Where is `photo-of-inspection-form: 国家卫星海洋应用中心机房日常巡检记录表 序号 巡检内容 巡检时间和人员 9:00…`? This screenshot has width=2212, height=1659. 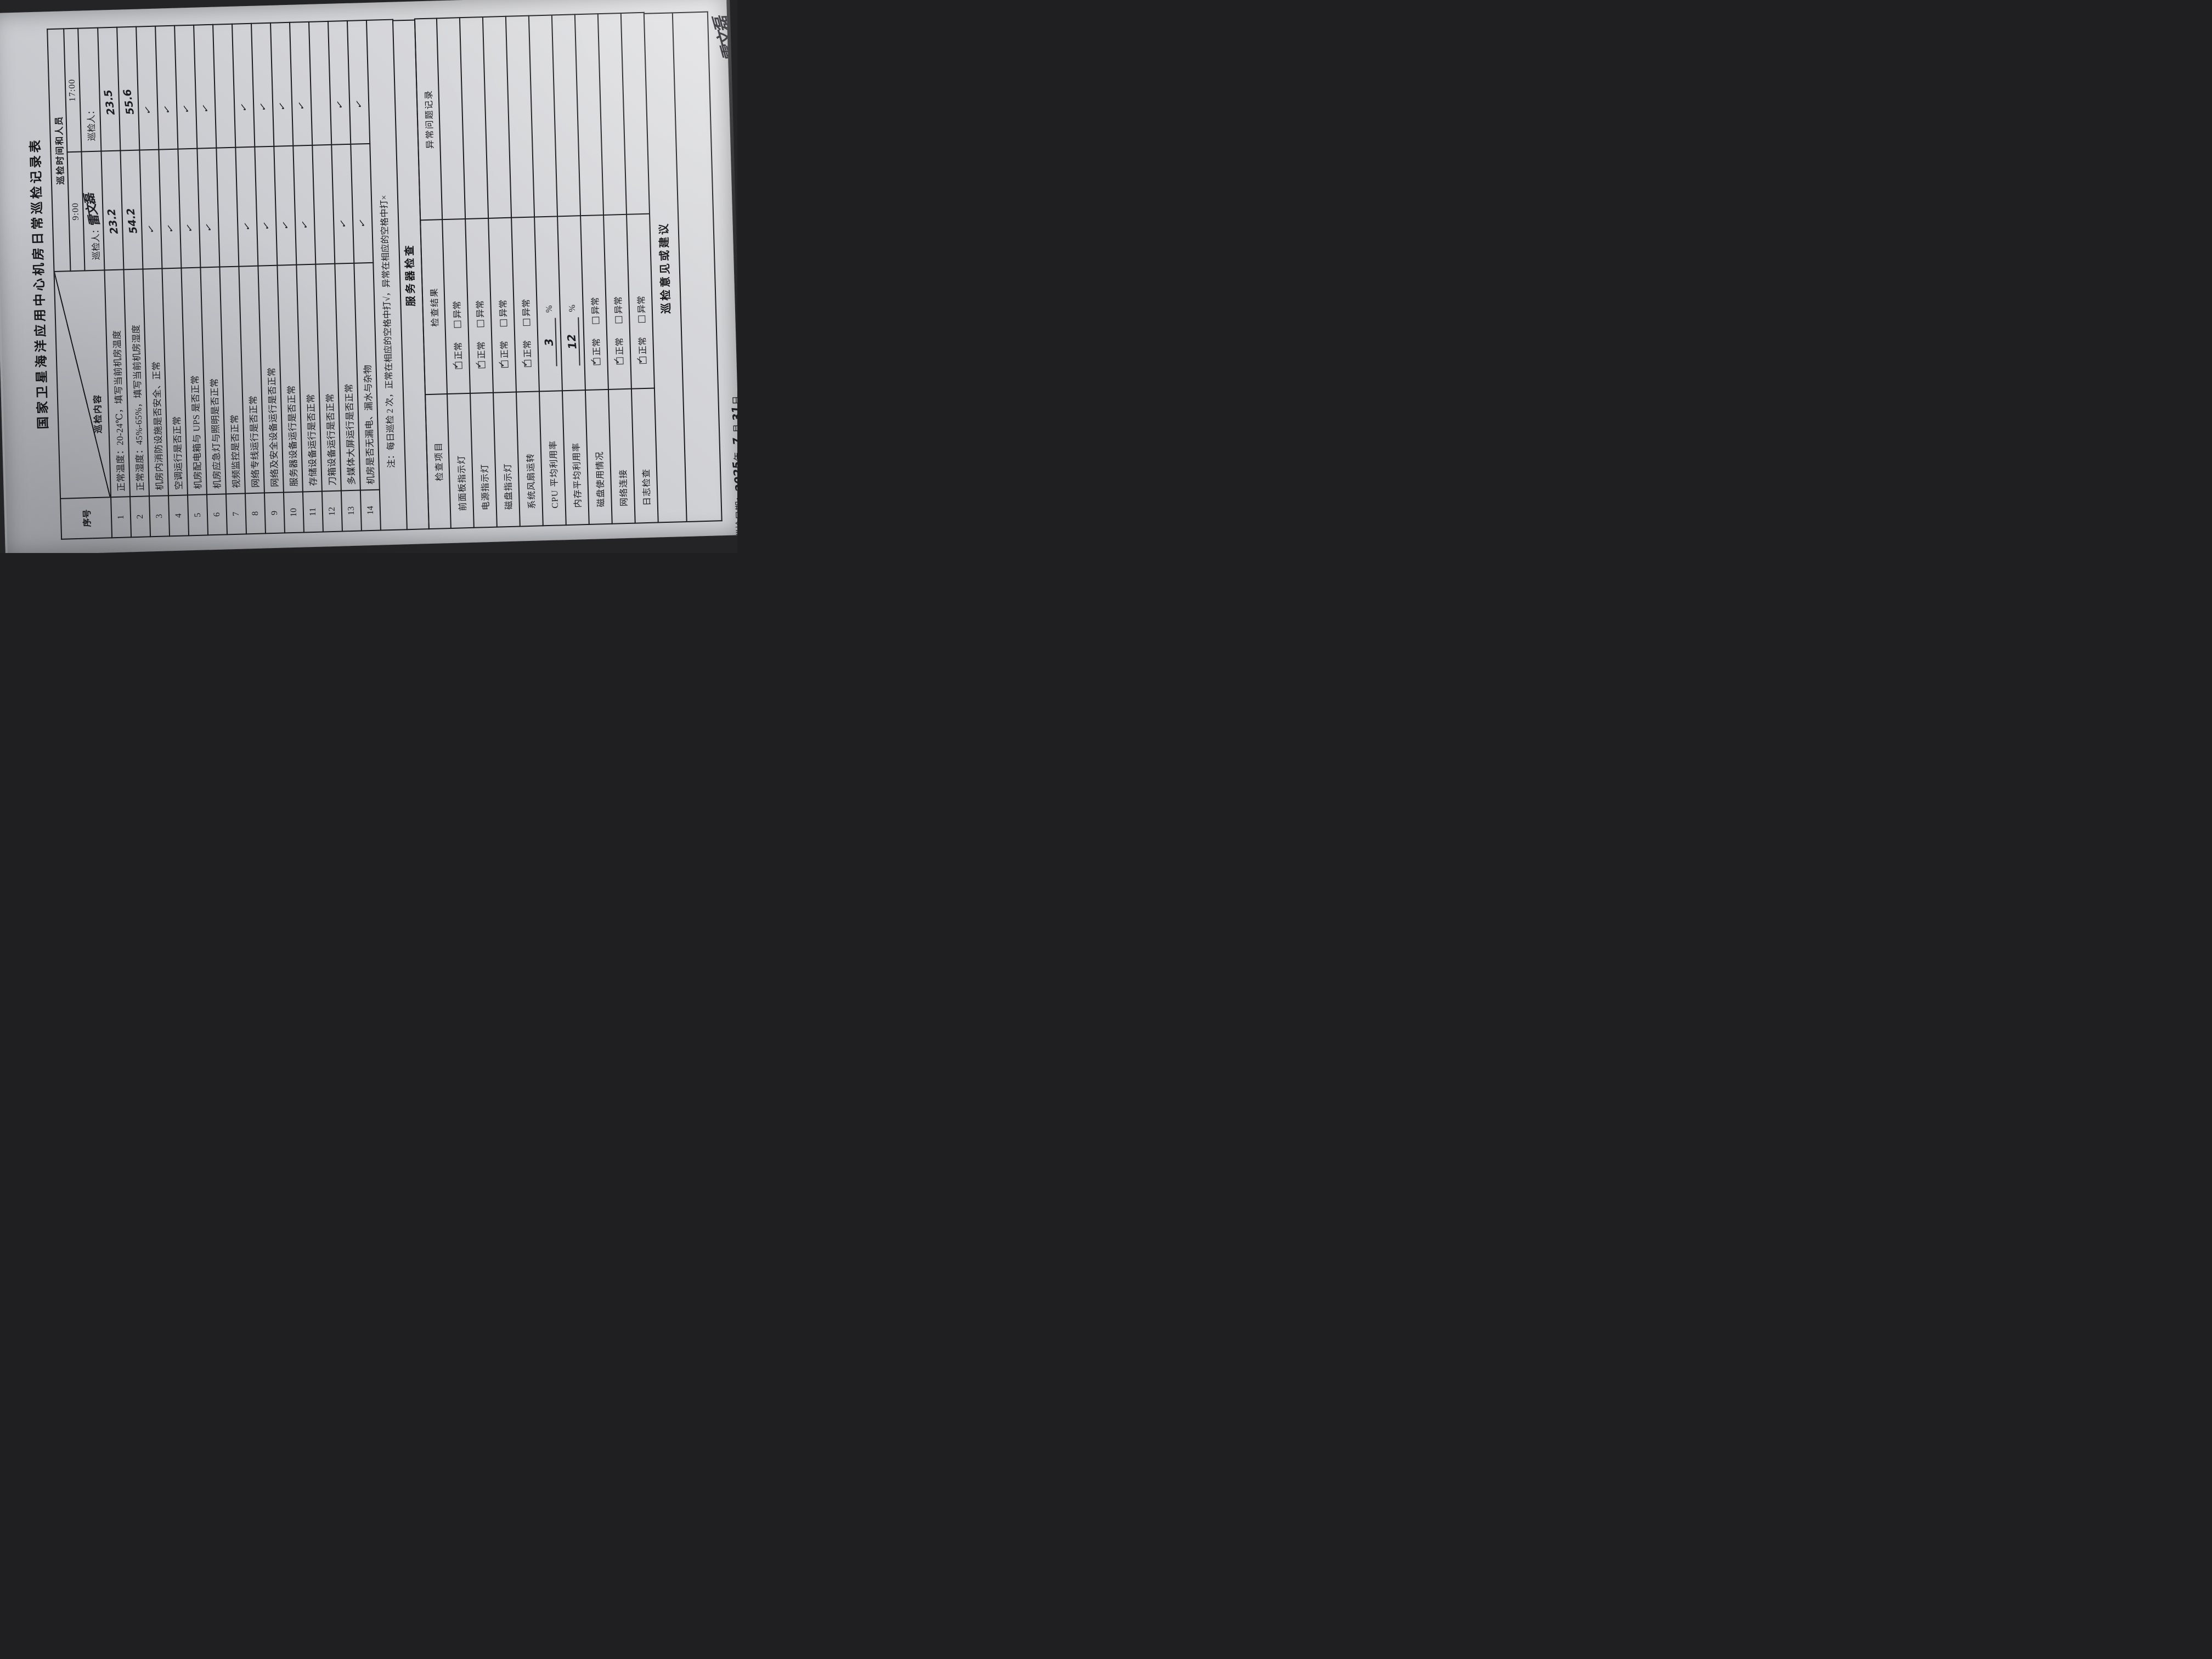 photo-of-inspection-form: 国家卫星海洋应用中心机房日常巡检记录表 序号 巡检内容 巡检时间和人员 9:00… is located at coordinates (368, 276).